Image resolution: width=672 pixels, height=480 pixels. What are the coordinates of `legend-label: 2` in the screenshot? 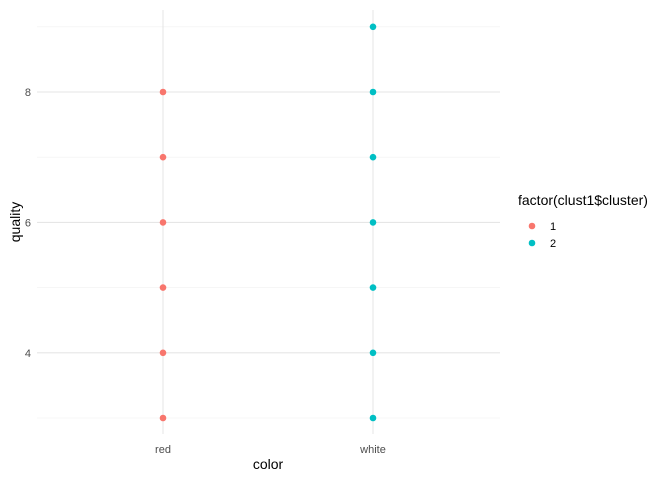 It's located at (553, 244).